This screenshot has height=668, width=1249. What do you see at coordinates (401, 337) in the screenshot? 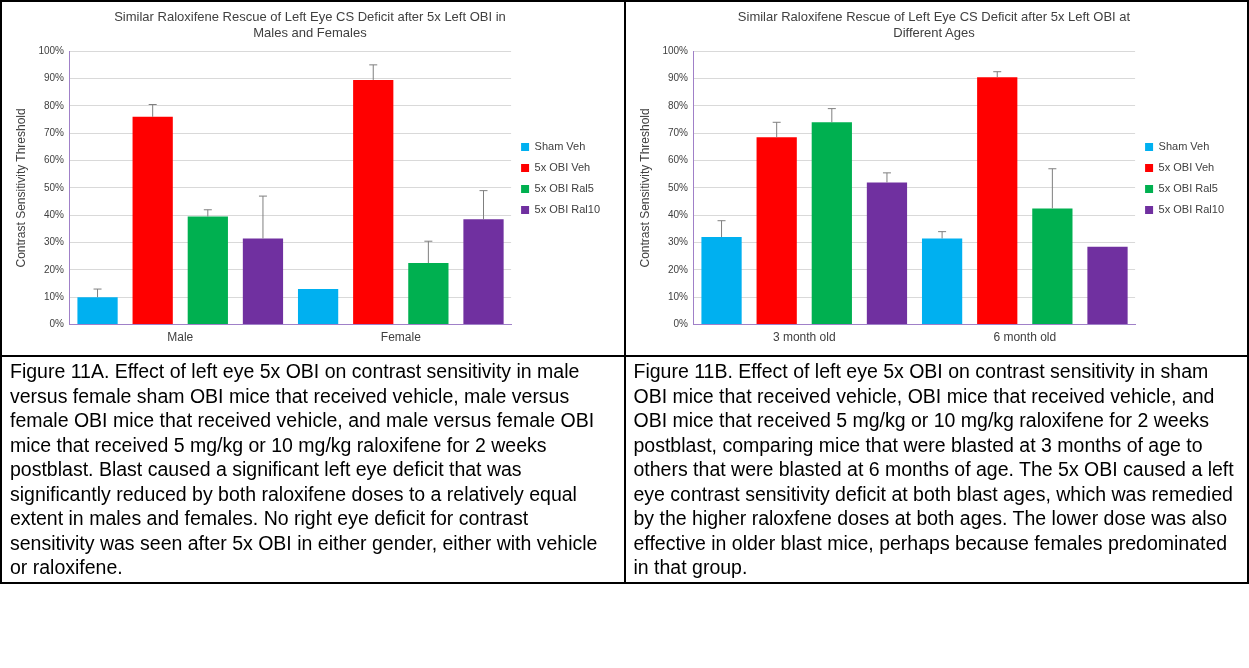
I see `x-tick-label: Female` at bounding box center [401, 337].